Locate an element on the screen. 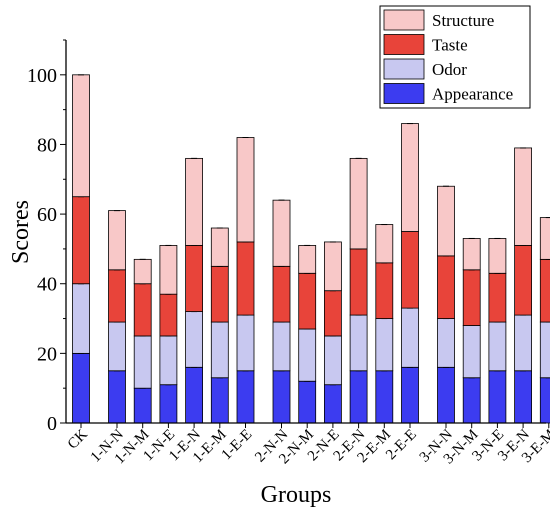 Image resolution: width=550 pixels, height=514 pixels. bar-odor-2-N-E is located at coordinates (332, 360).